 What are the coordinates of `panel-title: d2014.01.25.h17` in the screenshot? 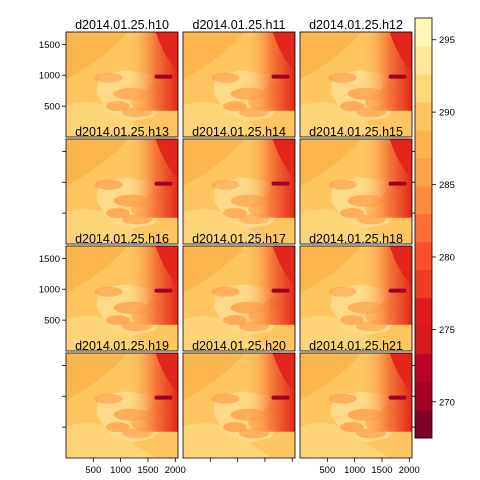 It's located at (239, 239).